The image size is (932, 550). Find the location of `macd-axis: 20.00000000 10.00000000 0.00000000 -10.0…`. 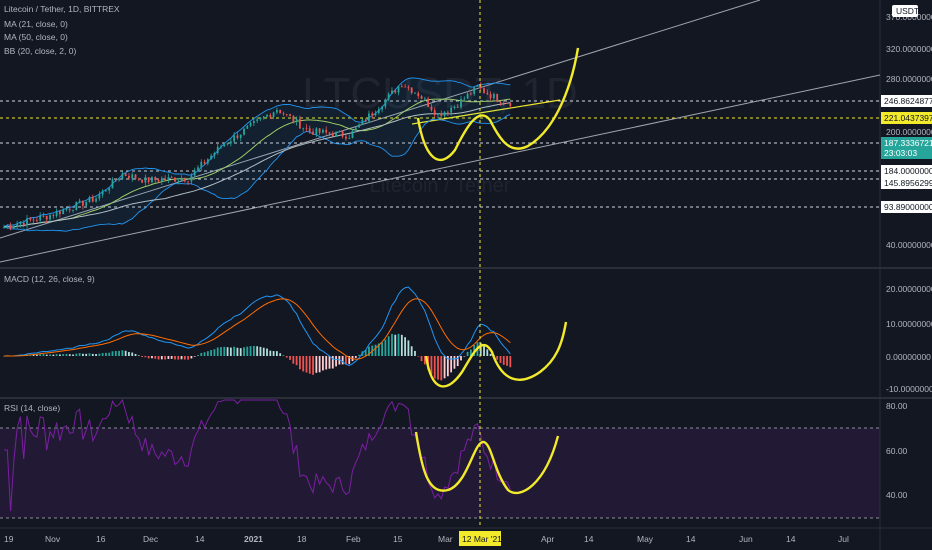

macd-axis: 20.00000000 10.00000000 0.00000000 -10.0… is located at coordinates (909, 339).